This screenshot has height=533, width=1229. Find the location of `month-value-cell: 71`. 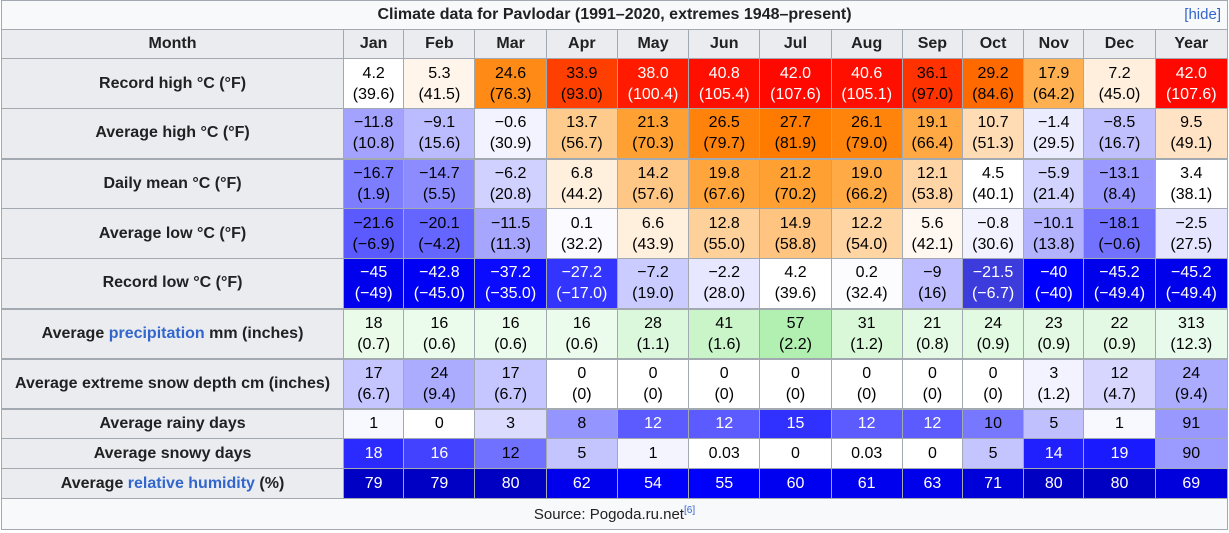

month-value-cell: 71 is located at coordinates (993, 483).